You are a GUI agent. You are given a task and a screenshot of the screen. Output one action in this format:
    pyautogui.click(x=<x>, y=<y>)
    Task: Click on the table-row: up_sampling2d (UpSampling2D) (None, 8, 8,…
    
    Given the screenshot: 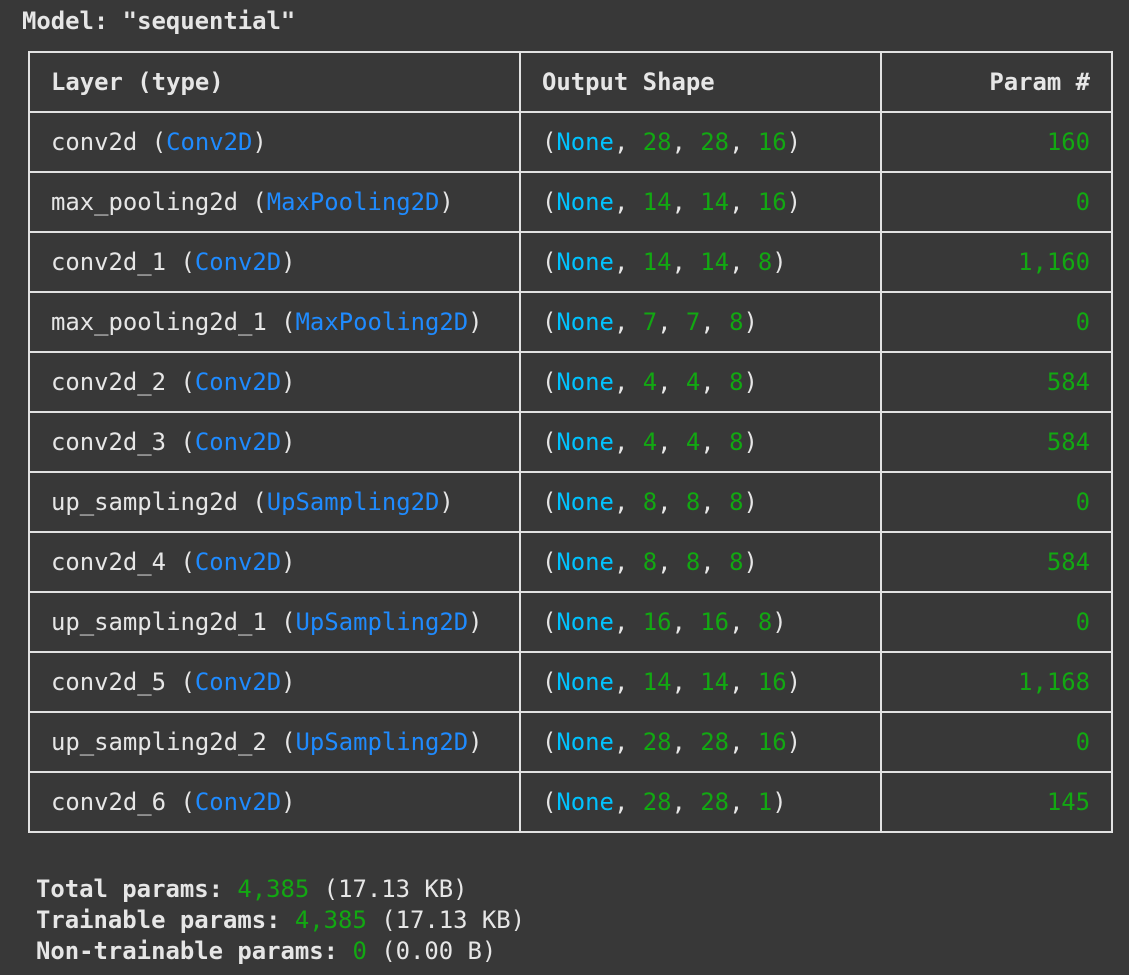 What is the action you would take?
    pyautogui.click(x=570, y=502)
    